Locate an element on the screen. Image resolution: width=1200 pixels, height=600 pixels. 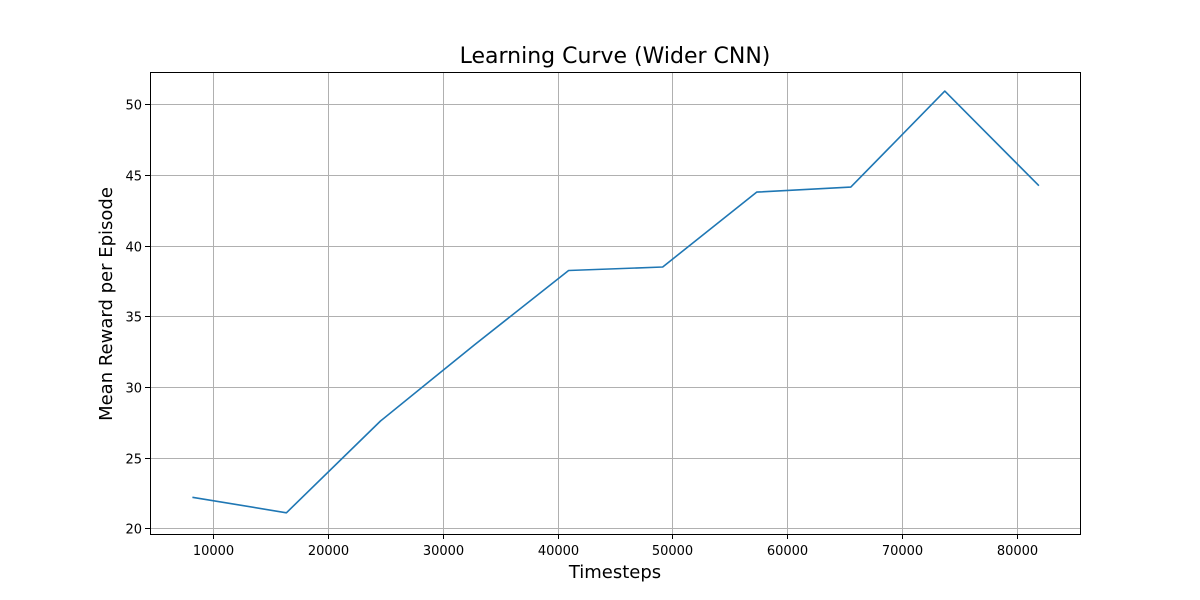
x-tick-label: 30000 is located at coordinates (443, 551).